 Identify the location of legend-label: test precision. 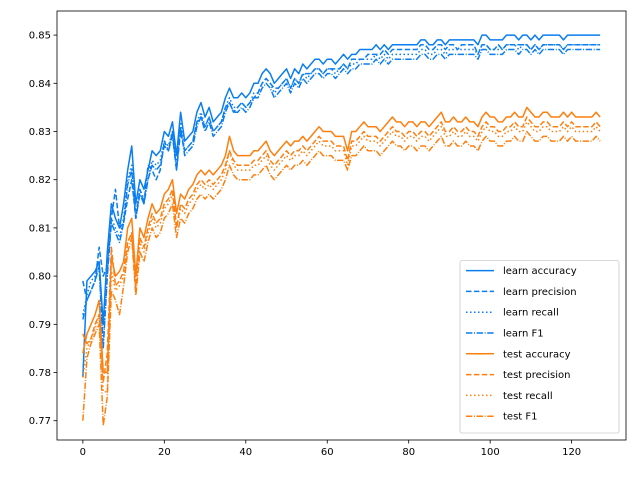
(537, 375).